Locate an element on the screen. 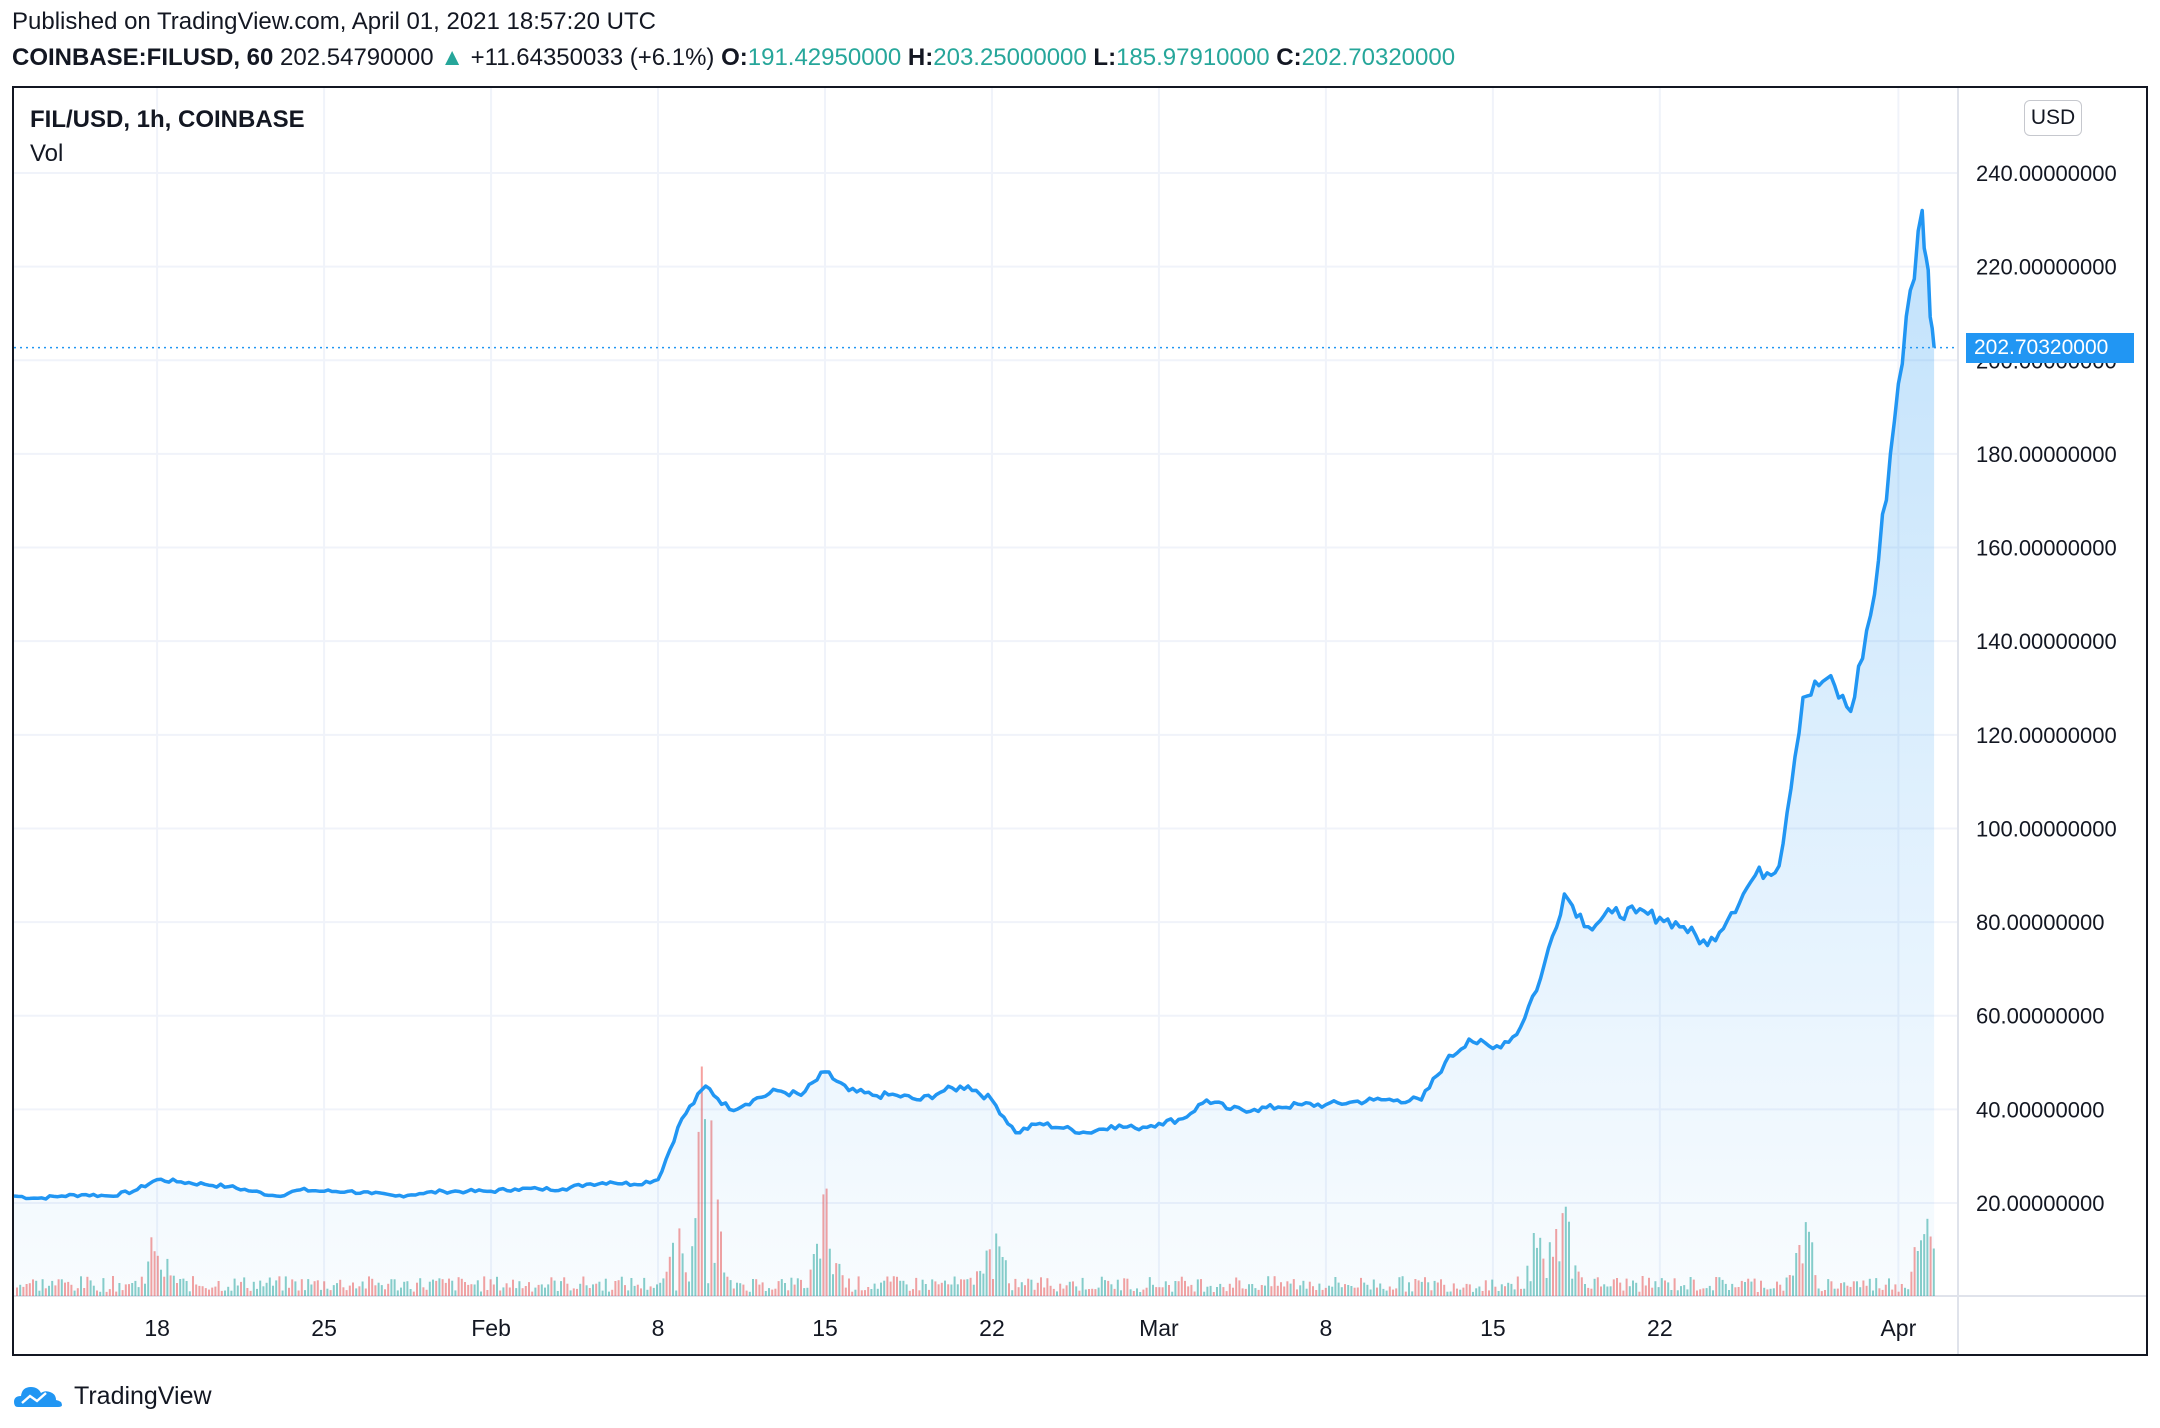 The height and width of the screenshot is (1428, 2160). last-price-label: 202.70320000 is located at coordinates (2050, 347).